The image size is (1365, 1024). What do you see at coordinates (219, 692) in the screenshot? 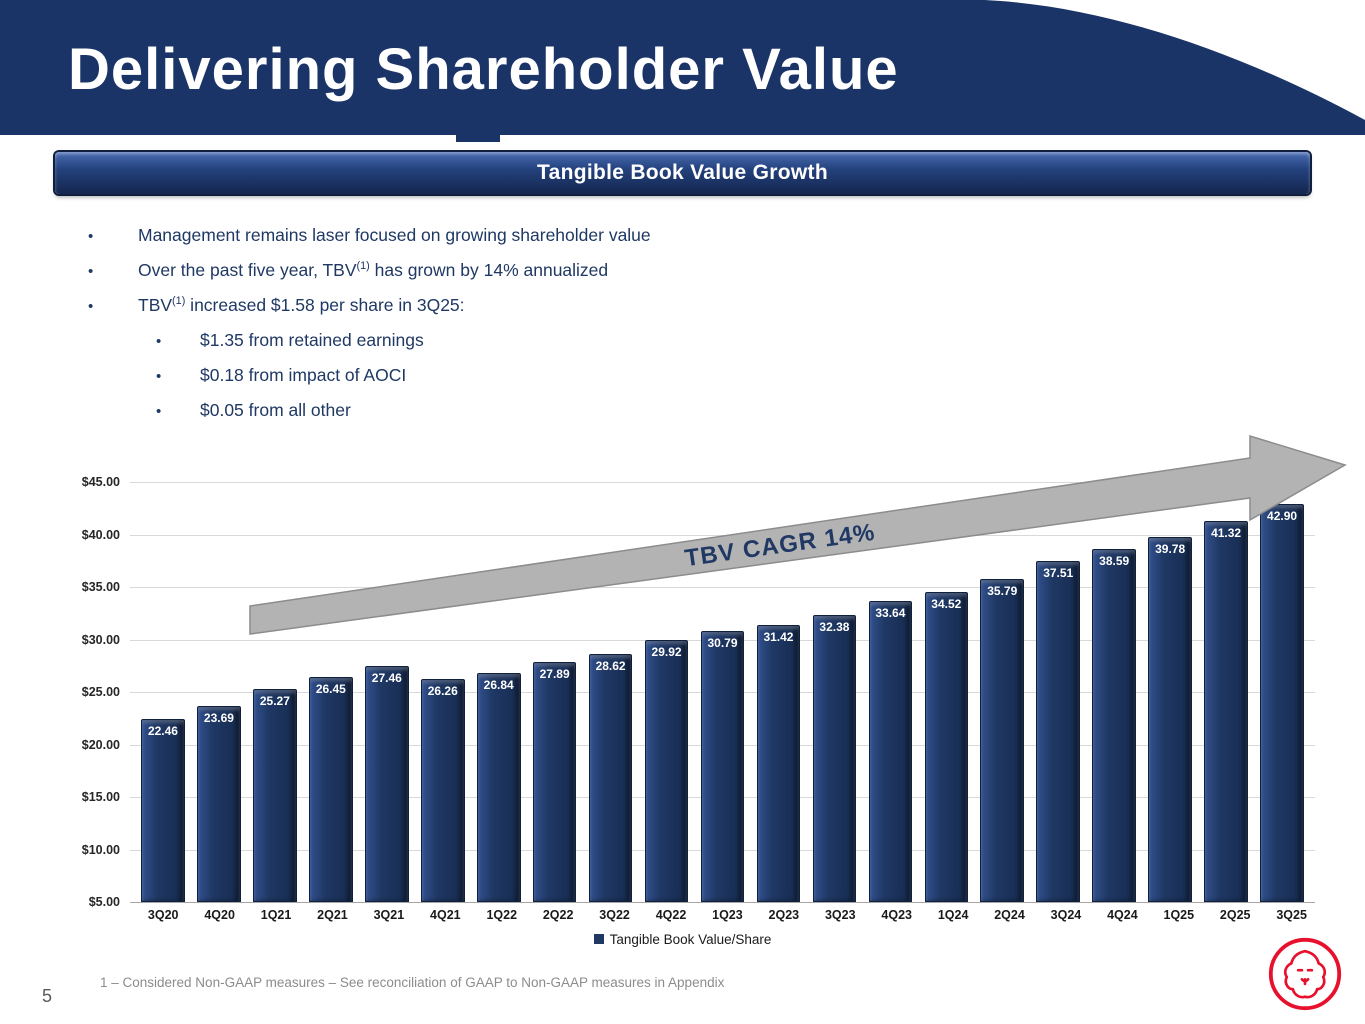
I see `bar-slot: 23.69` at bounding box center [219, 692].